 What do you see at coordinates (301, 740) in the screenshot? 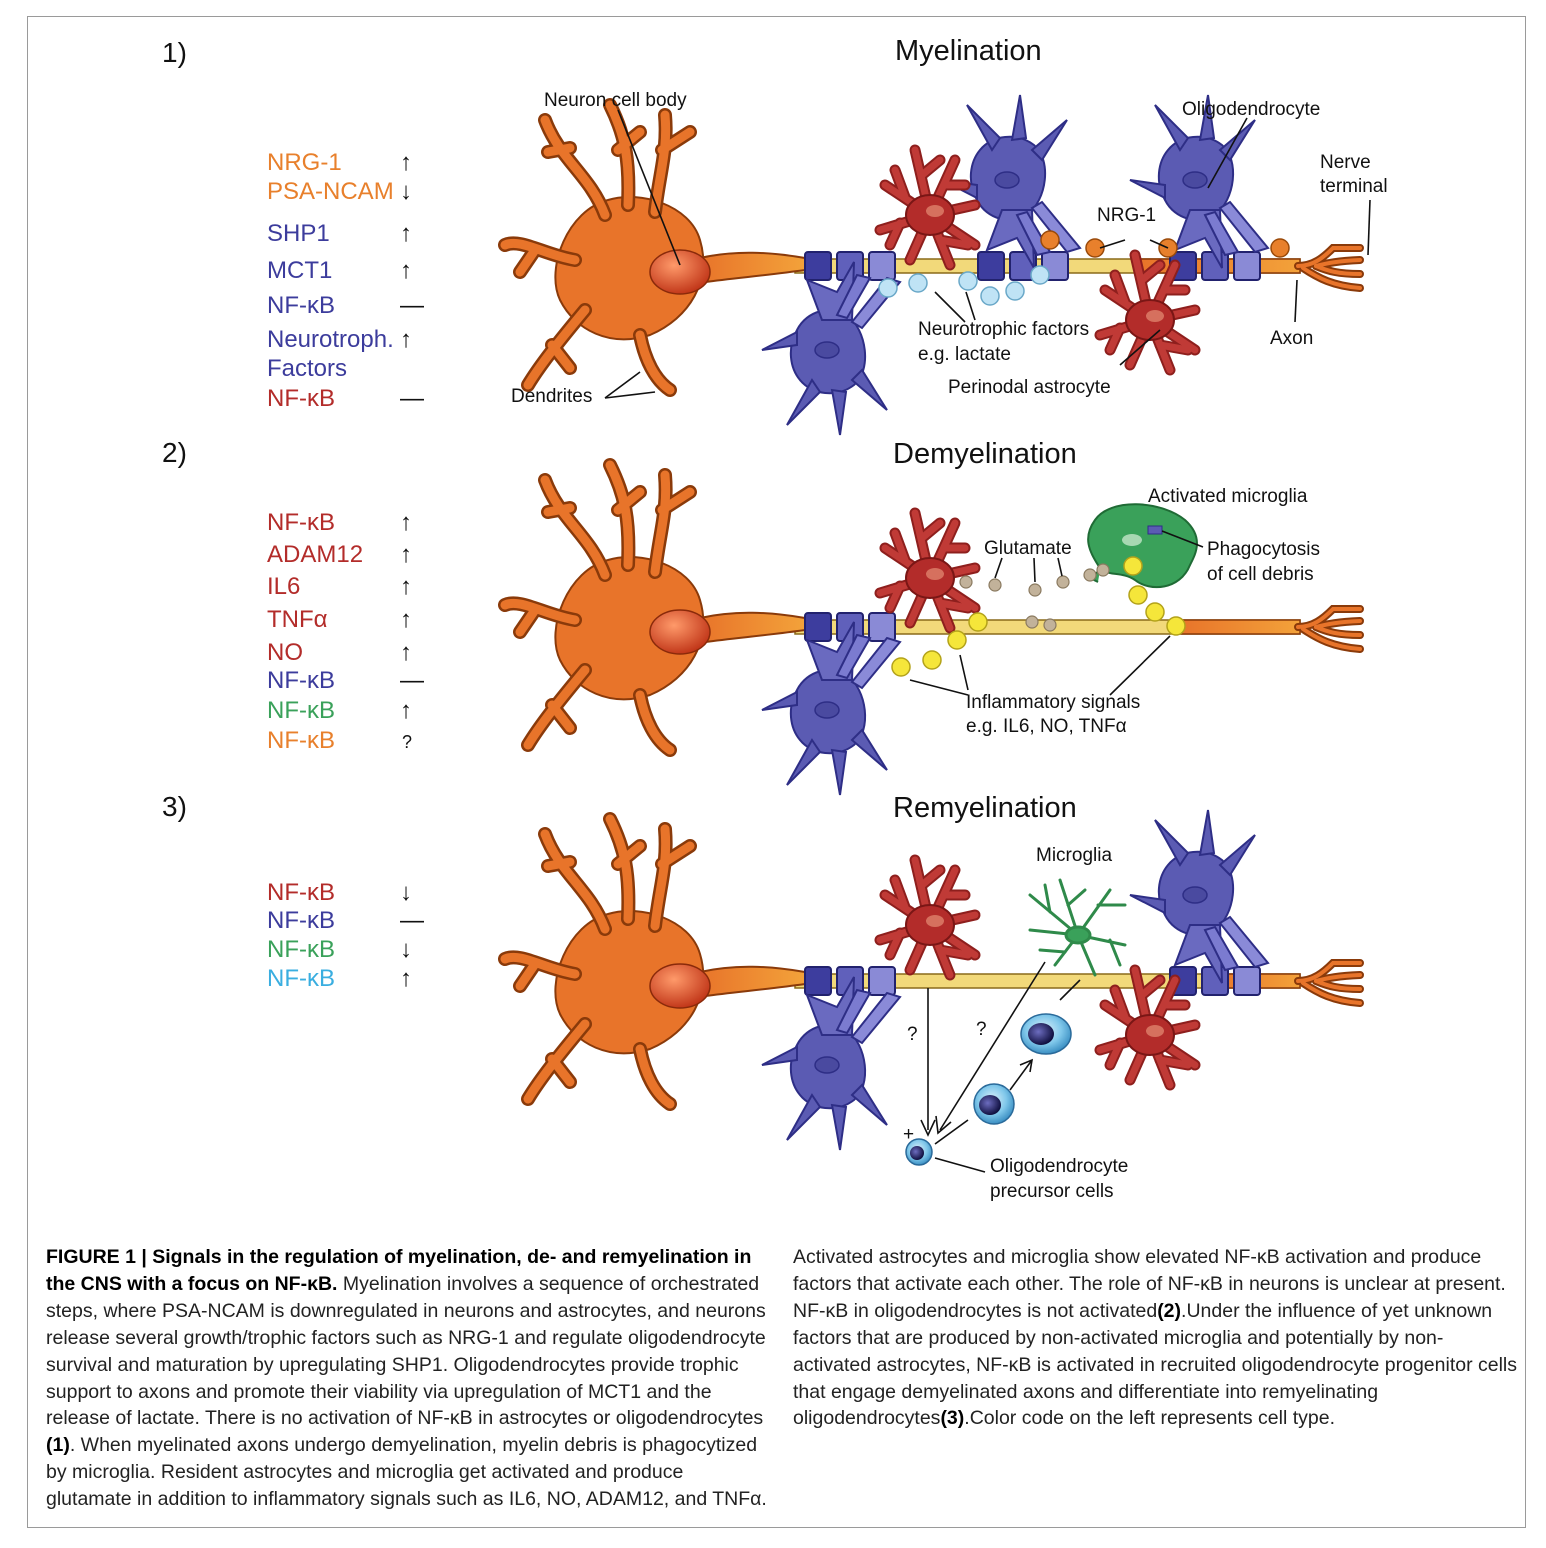
I see `legend-2-label-8: NF-κB` at bounding box center [301, 740].